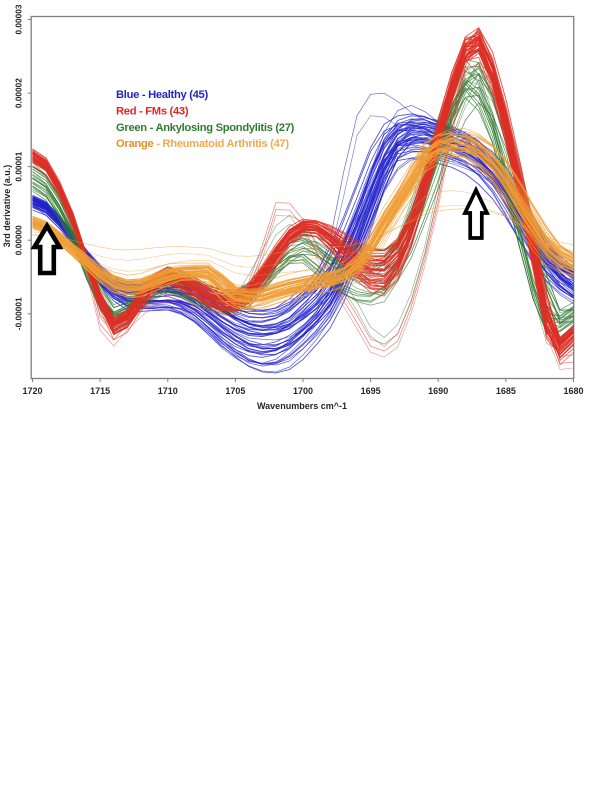  What do you see at coordinates (205, 128) in the screenshot?
I see `svg-text:Green - Ankylosing Spondylitis: Green - Ankylosing Spondylitis (27)` at bounding box center [205, 128].